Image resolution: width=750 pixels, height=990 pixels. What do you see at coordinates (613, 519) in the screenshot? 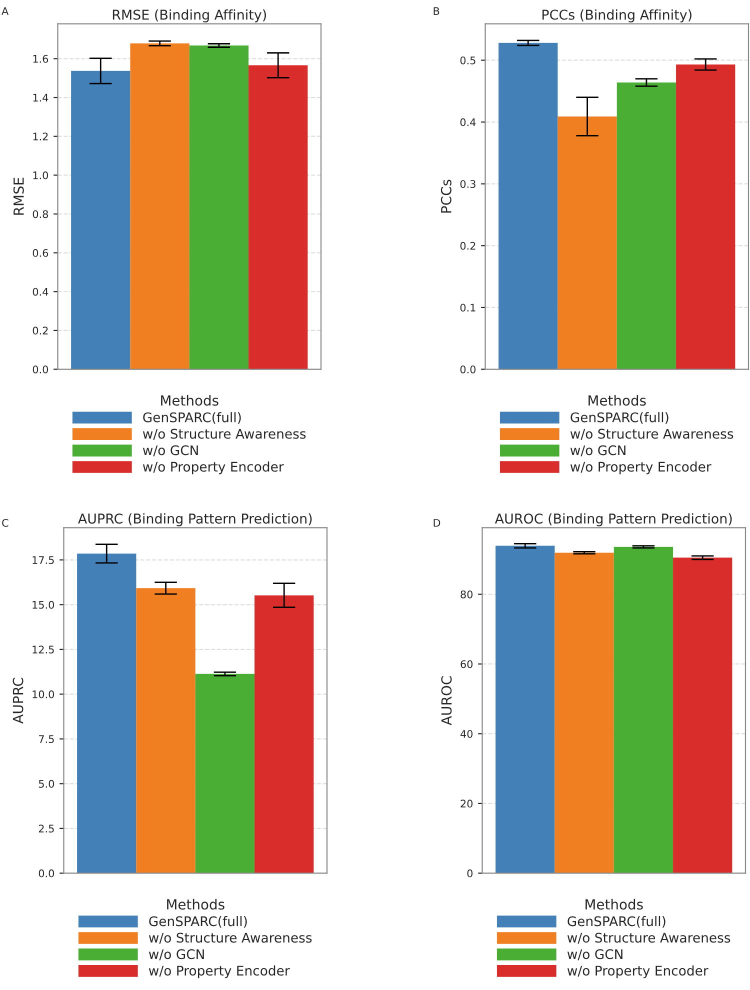
I see `chart-title: AUROC (Binding Pattern Prediction)` at bounding box center [613, 519].